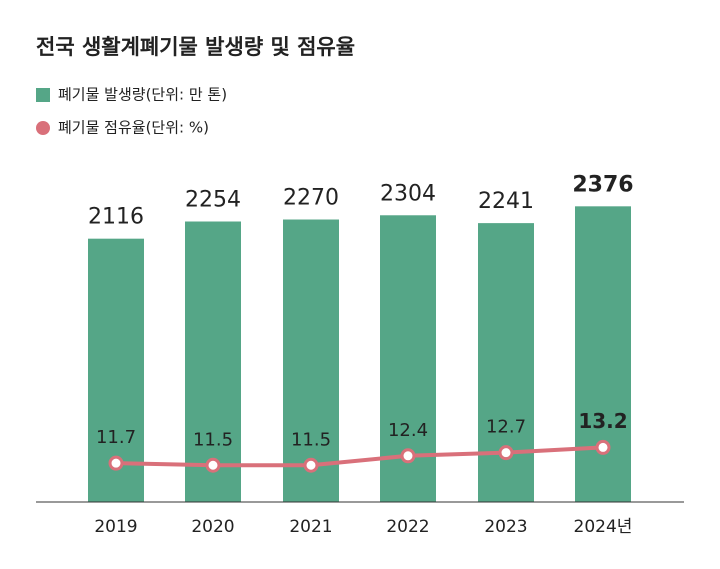 The height and width of the screenshot is (569, 720). I want to click on x-tick-label: 2019, so click(115, 527).